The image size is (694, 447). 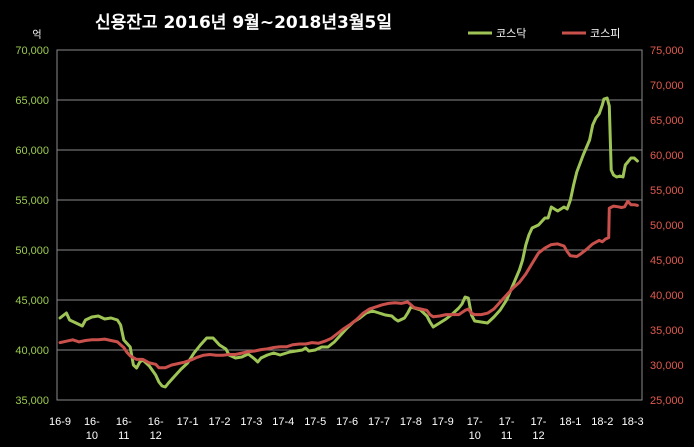 I want to click on x-axis-tick-label: 16-10, so click(x=92, y=429).